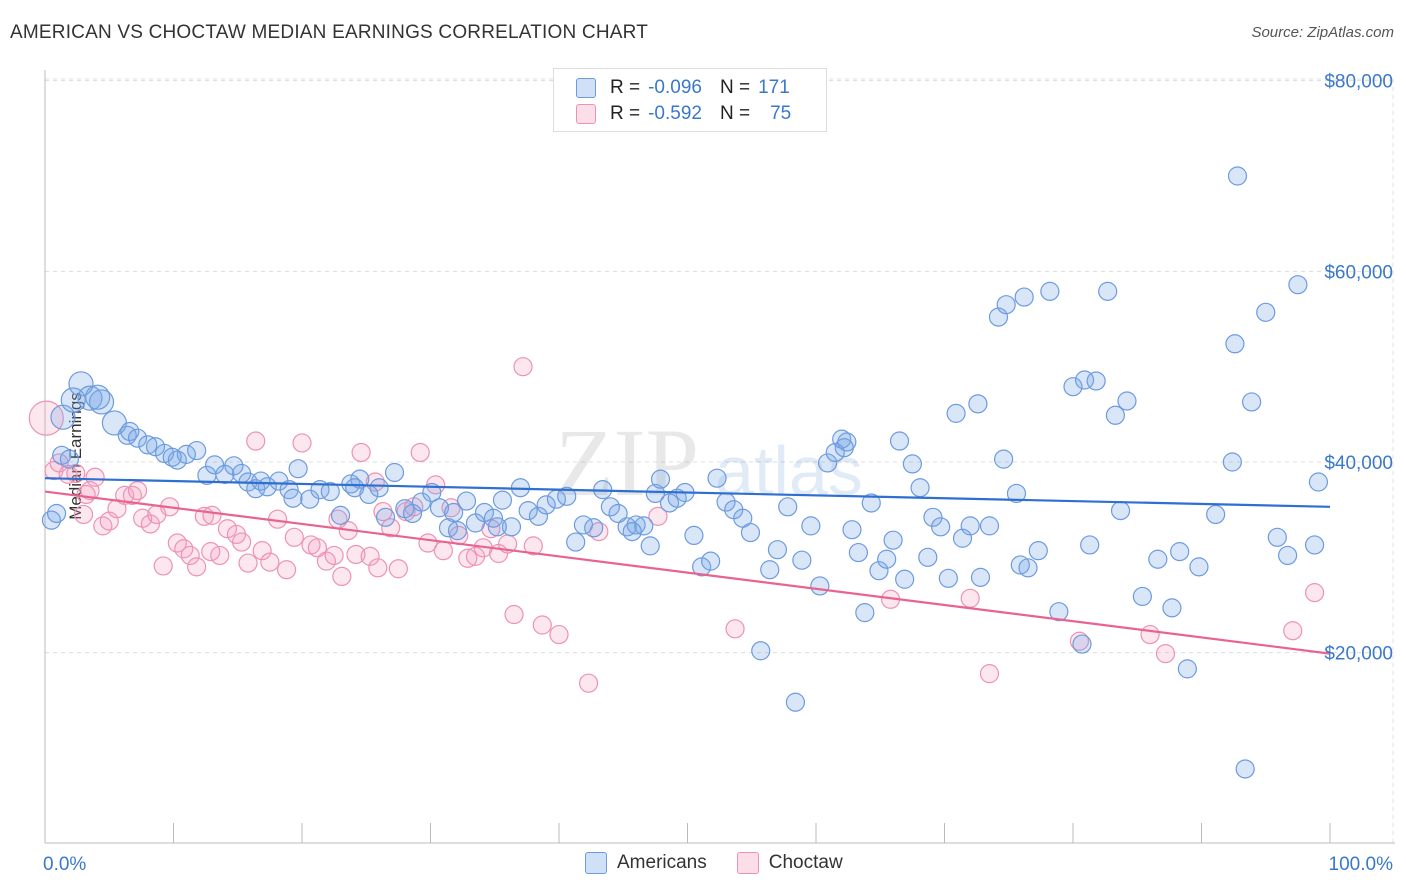  I want to click on legend-swatch-choctaw, so click(586, 114).